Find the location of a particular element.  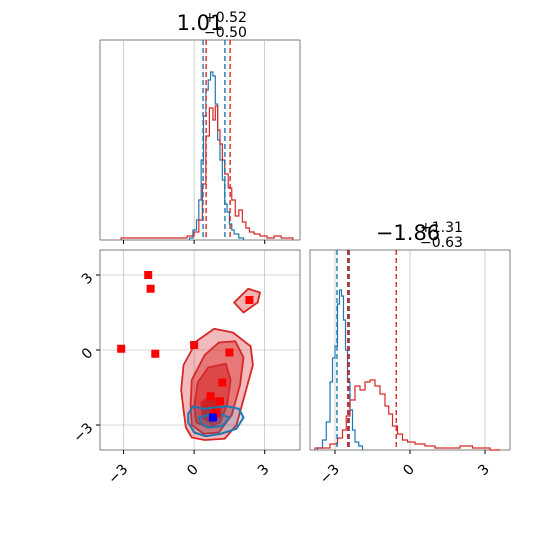

top-histogram-frame is located at coordinates (200, 140).